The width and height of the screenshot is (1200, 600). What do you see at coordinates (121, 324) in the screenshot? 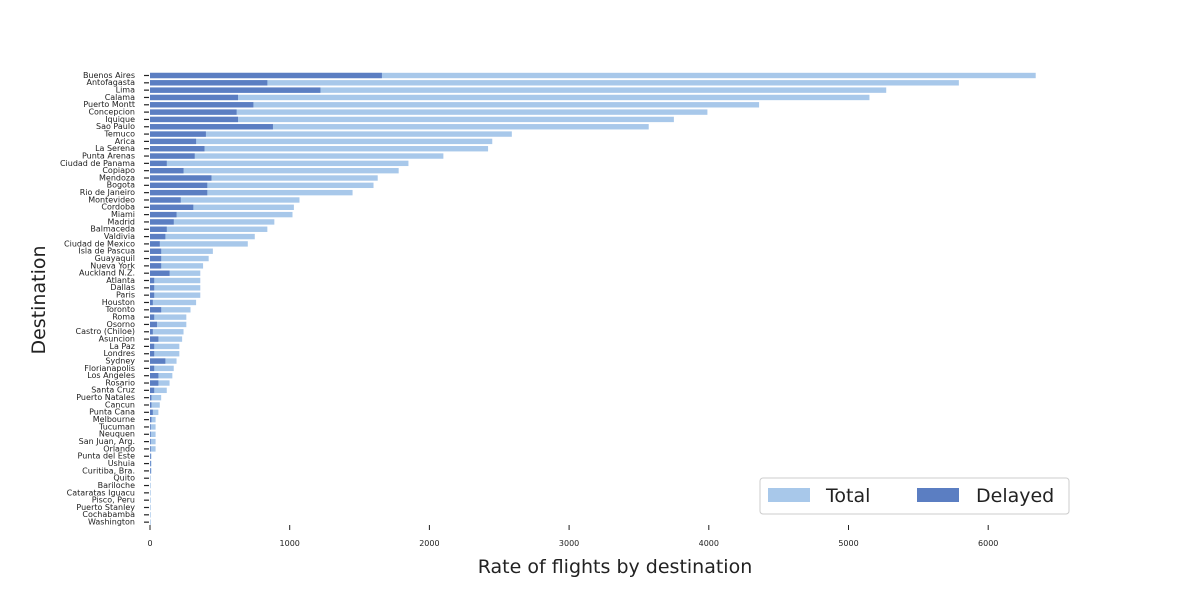
I see `category-label-osorno: Osorno` at bounding box center [121, 324].